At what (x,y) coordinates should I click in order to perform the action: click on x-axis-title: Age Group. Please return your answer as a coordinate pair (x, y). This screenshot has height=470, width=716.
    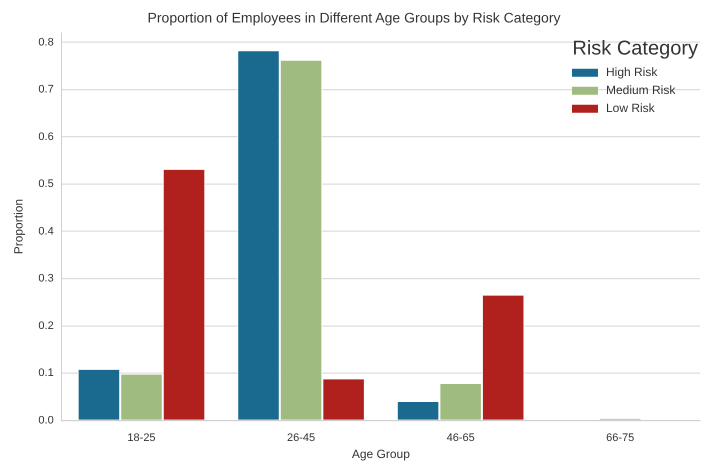
    Looking at the image, I should click on (381, 454).